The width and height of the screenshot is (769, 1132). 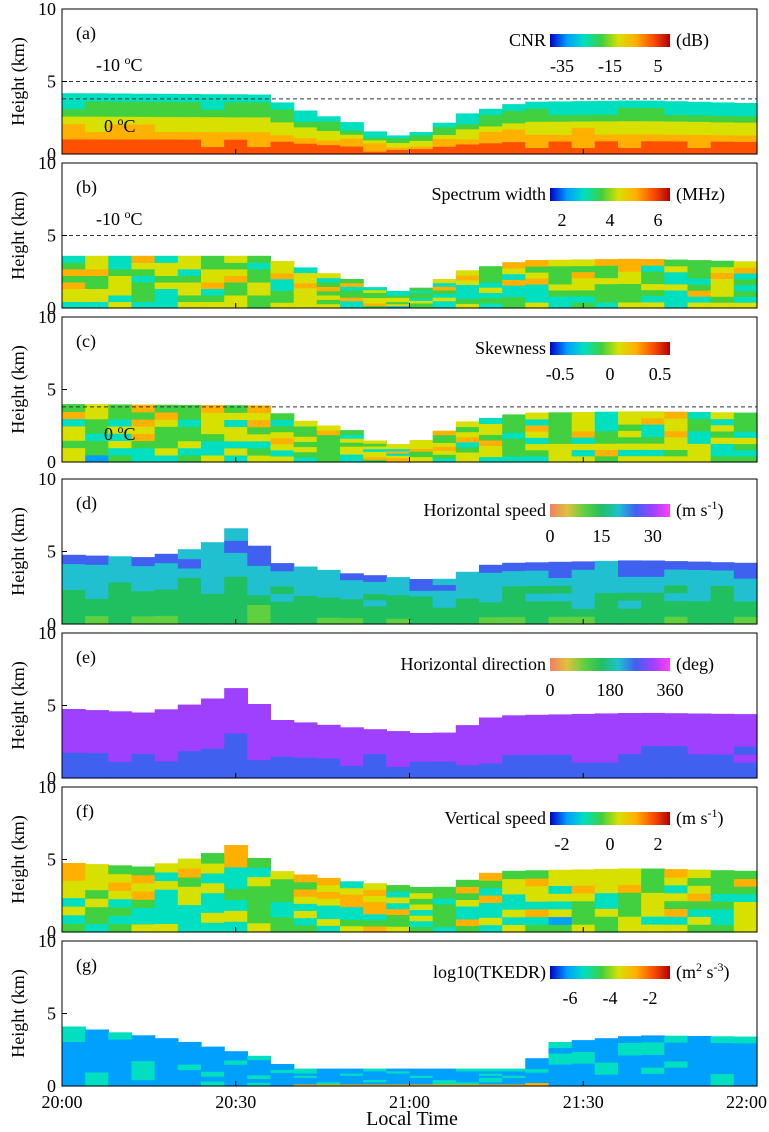 What do you see at coordinates (85, 811) in the screenshot?
I see `panel-label: (f)` at bounding box center [85, 811].